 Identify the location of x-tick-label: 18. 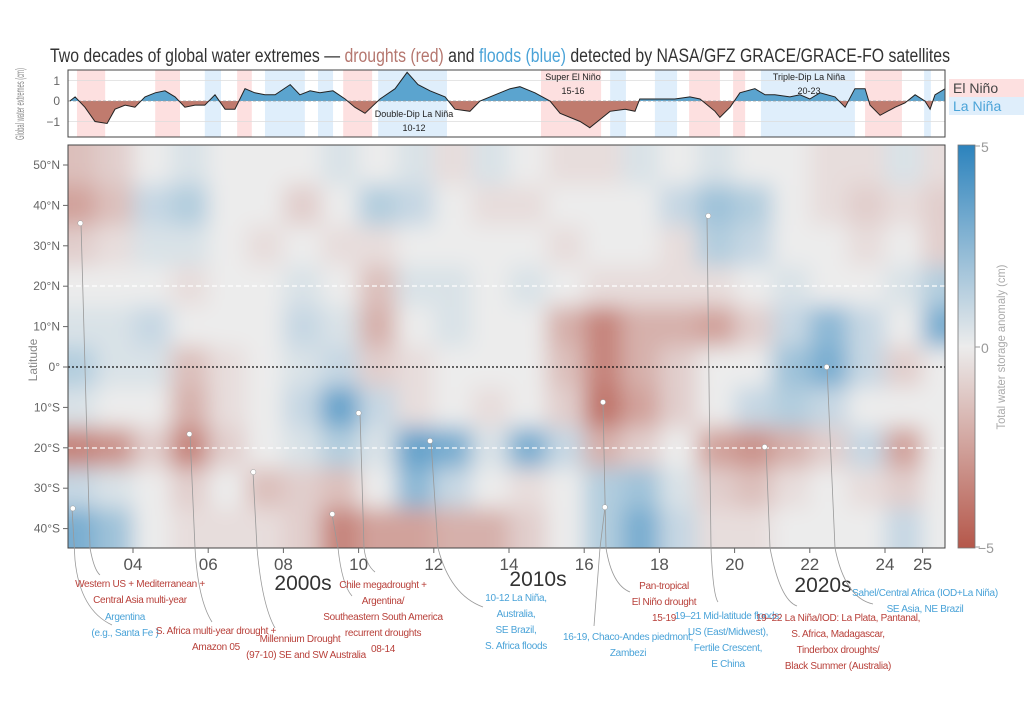
(659, 564).